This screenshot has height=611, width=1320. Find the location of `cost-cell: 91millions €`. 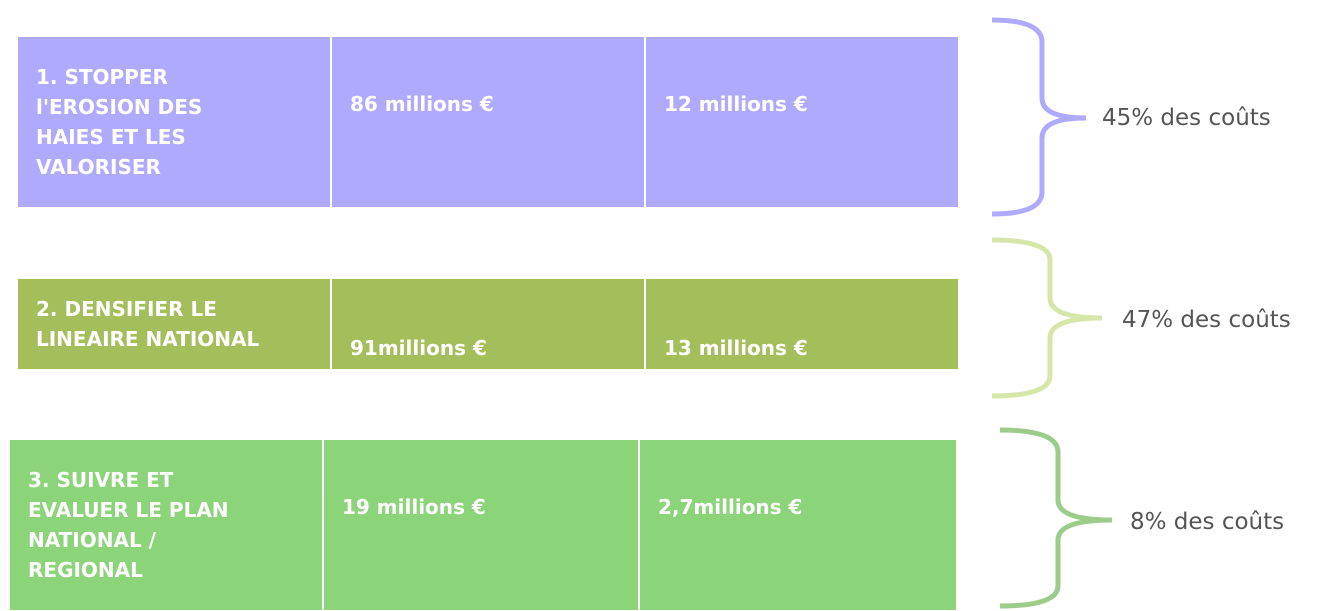

cost-cell: 91millions € is located at coordinates (488, 324).